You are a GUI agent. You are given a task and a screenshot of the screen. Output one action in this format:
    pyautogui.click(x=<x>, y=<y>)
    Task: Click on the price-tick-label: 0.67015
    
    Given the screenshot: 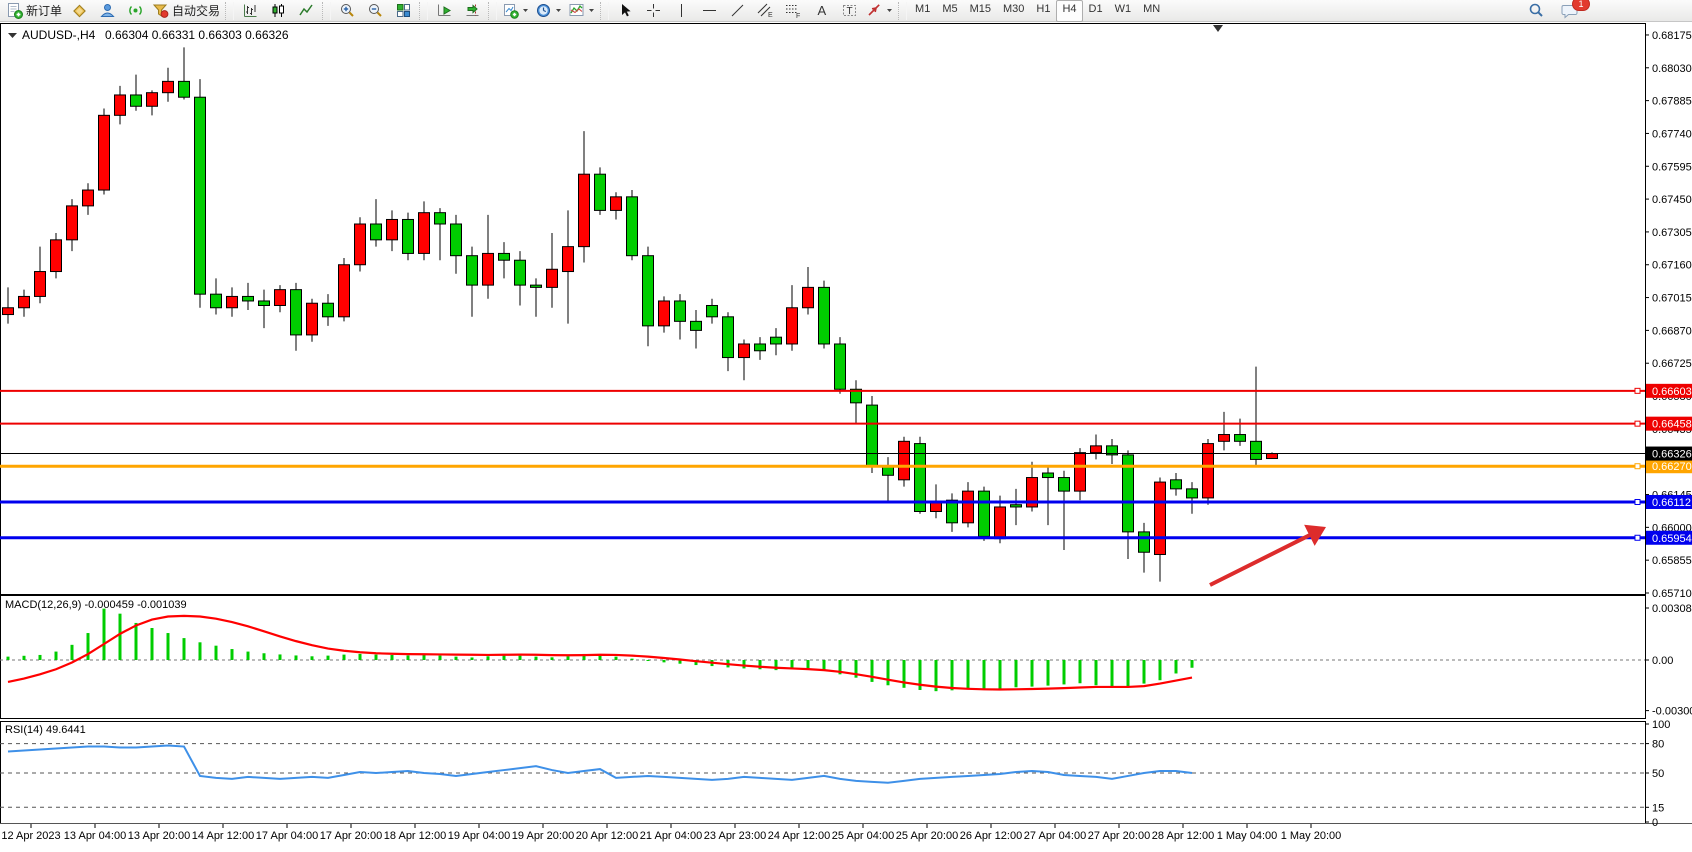 What is the action you would take?
    pyautogui.click(x=1672, y=299)
    